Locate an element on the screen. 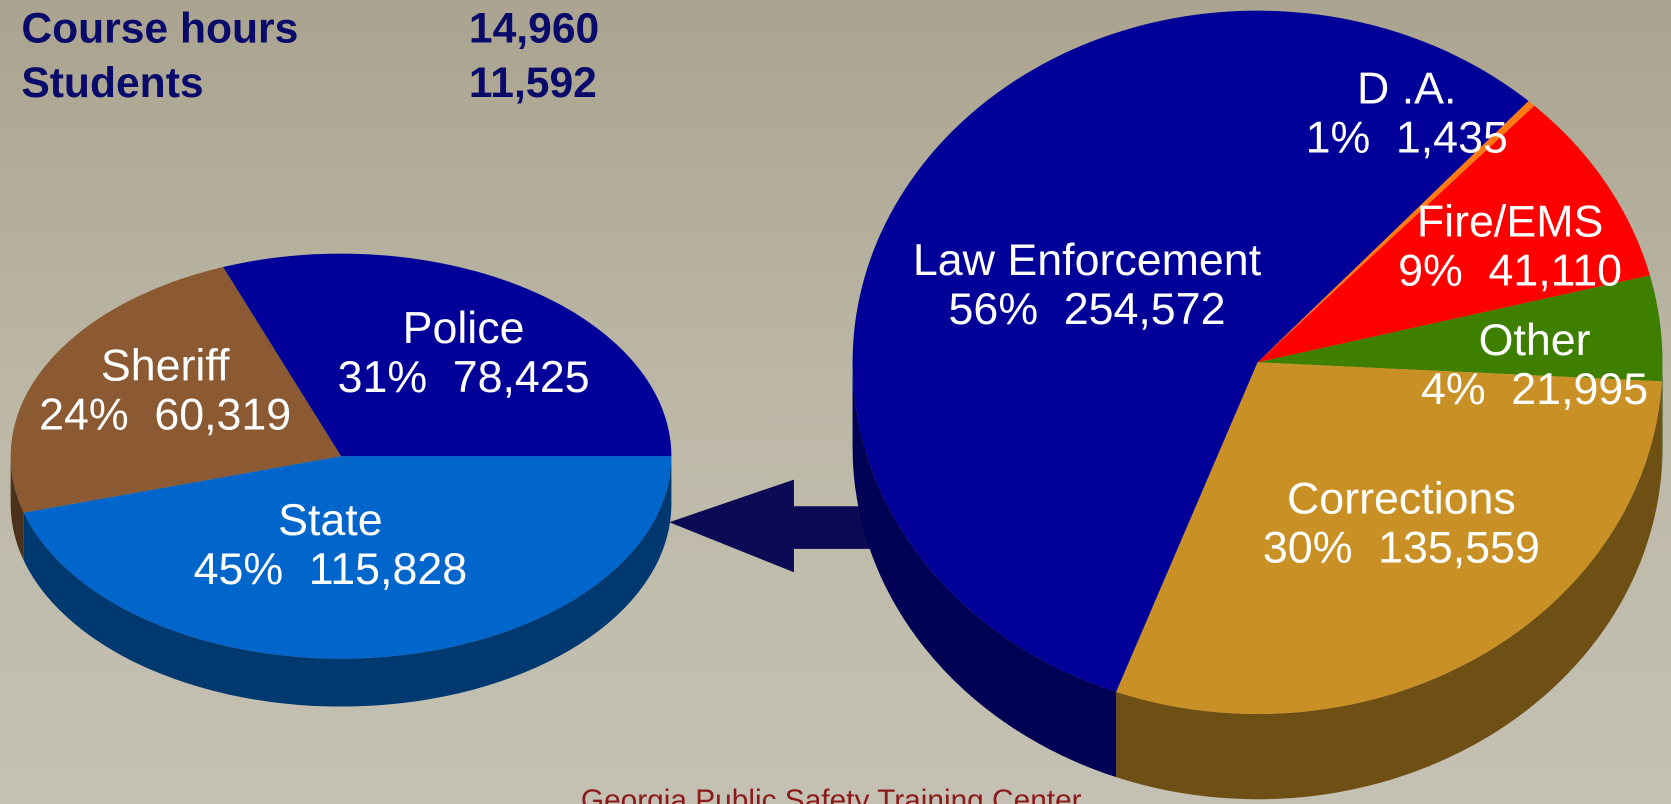 The height and width of the screenshot is (804, 1671). slice-value: 24% 60,319 is located at coordinates (165, 414).